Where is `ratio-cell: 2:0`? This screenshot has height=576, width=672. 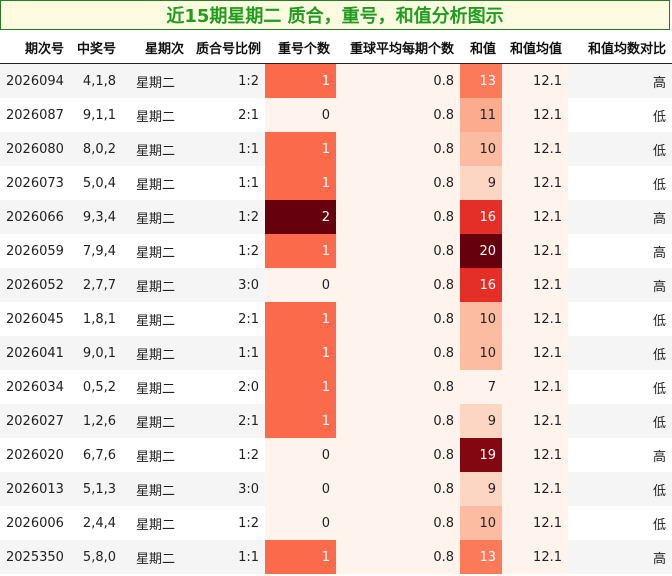
ratio-cell: 2:0 is located at coordinates (227, 387).